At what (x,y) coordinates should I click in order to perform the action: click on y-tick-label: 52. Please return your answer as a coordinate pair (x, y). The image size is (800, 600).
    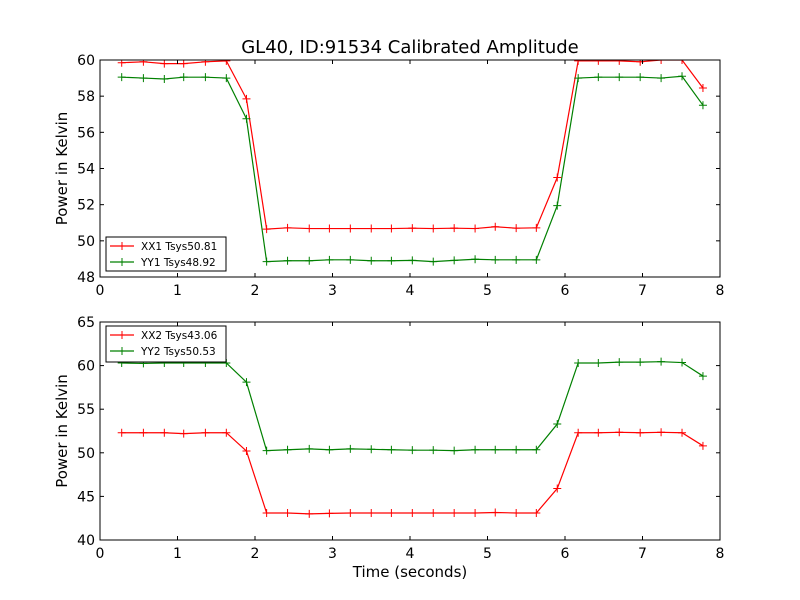
    Looking at the image, I should click on (86, 206).